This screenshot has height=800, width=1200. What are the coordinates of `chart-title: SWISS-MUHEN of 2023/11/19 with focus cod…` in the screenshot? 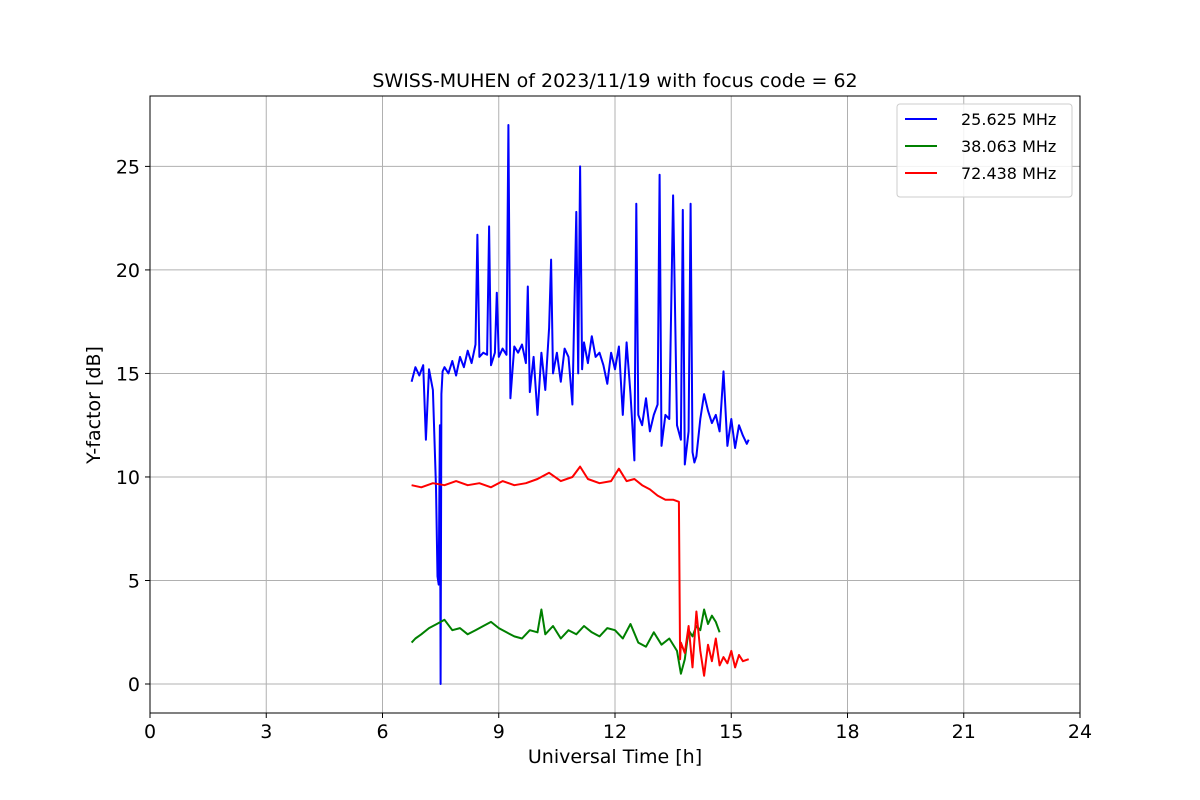 It's located at (614, 81).